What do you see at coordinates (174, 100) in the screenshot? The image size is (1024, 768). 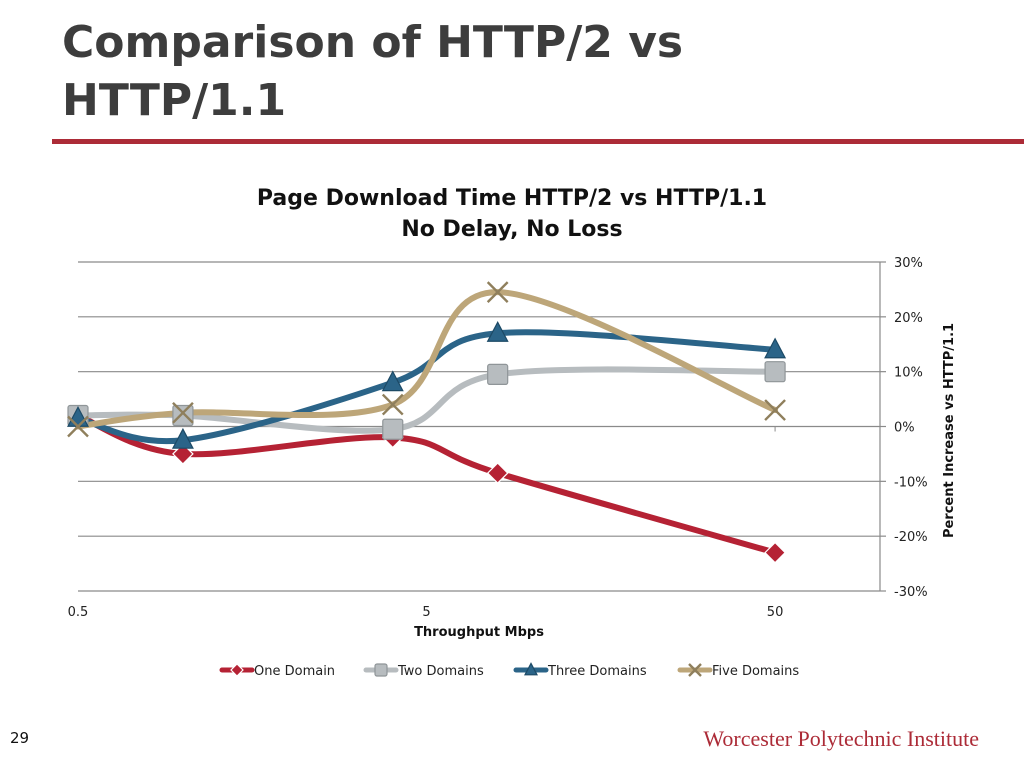 I see `slide-title-line-2: HTTP/1.1` at bounding box center [174, 100].